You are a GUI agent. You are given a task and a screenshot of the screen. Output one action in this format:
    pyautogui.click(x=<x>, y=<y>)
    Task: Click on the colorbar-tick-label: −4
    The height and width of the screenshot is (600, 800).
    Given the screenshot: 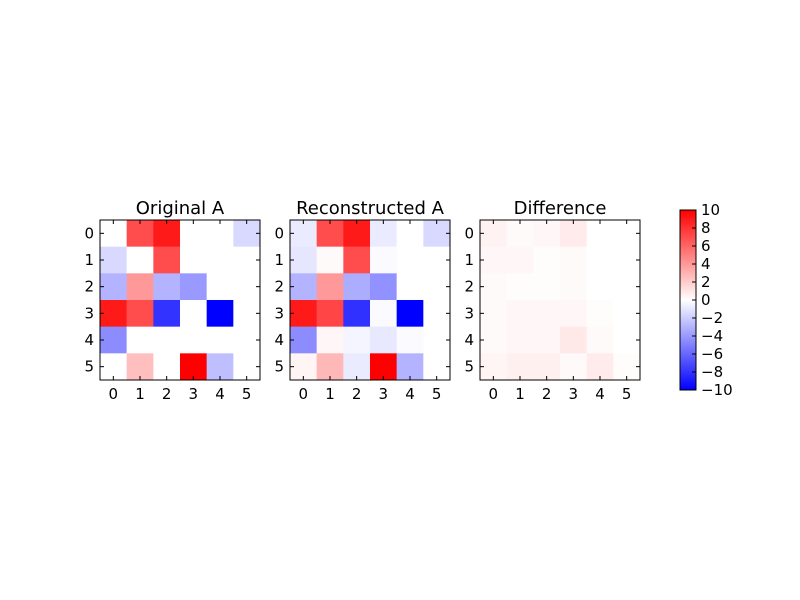 What is the action you would take?
    pyautogui.click(x=712, y=336)
    